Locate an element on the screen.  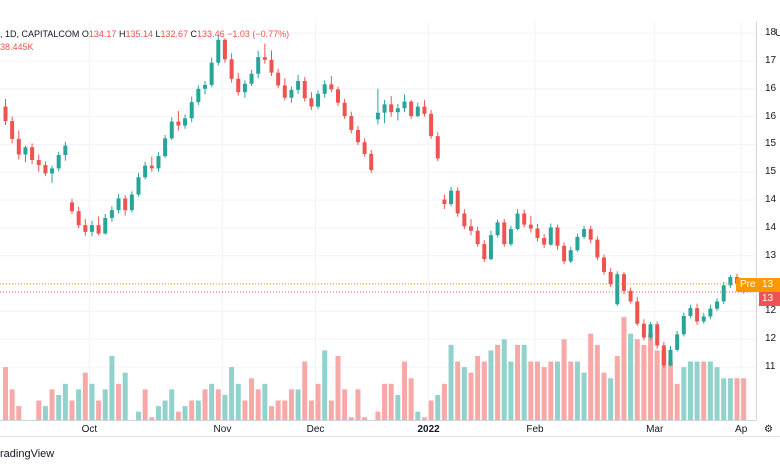
x-tick-label: Feb is located at coordinates (535, 429).